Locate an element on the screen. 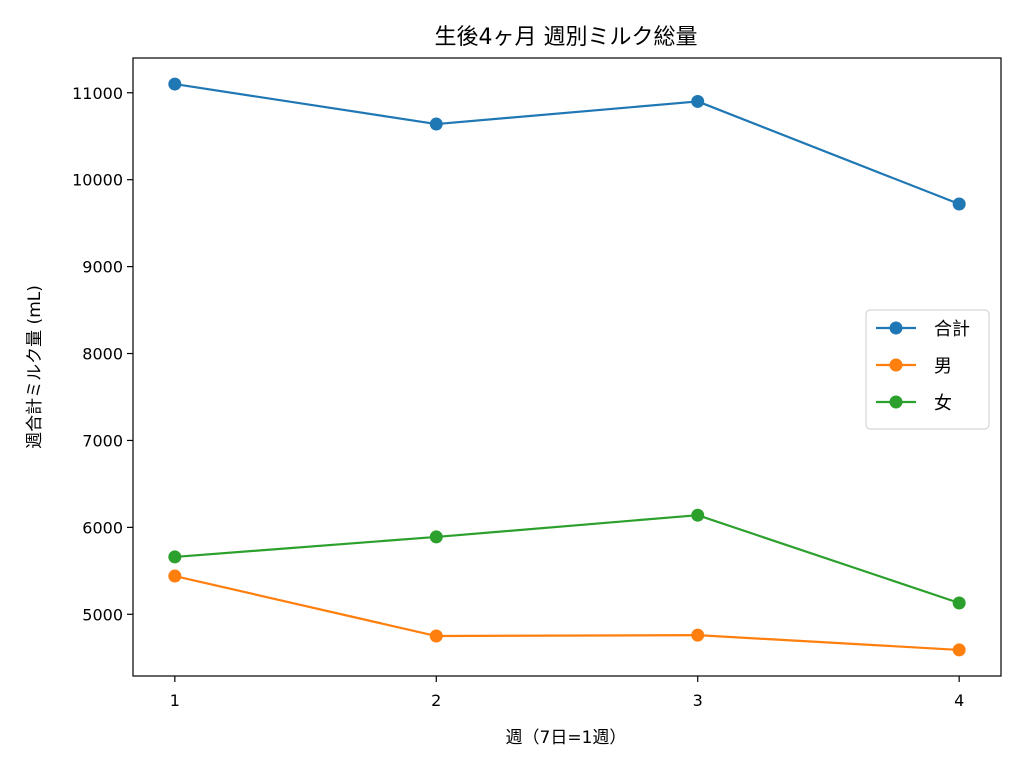  y-tick-label: 10000 is located at coordinates (97, 180).